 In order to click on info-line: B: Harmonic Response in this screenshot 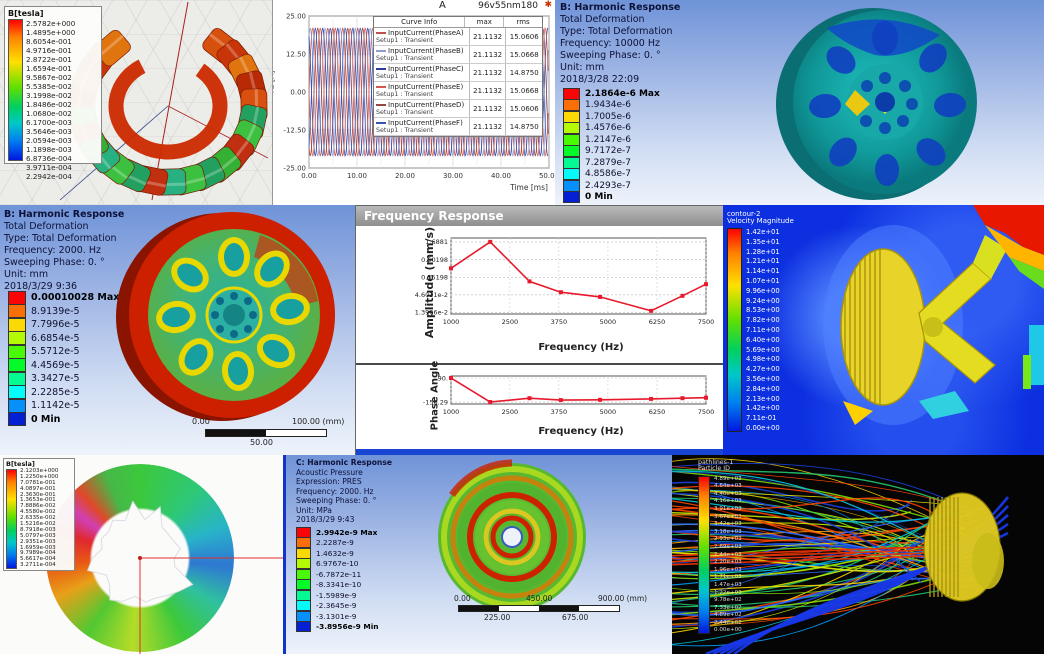, I will do `click(620, 7)`.